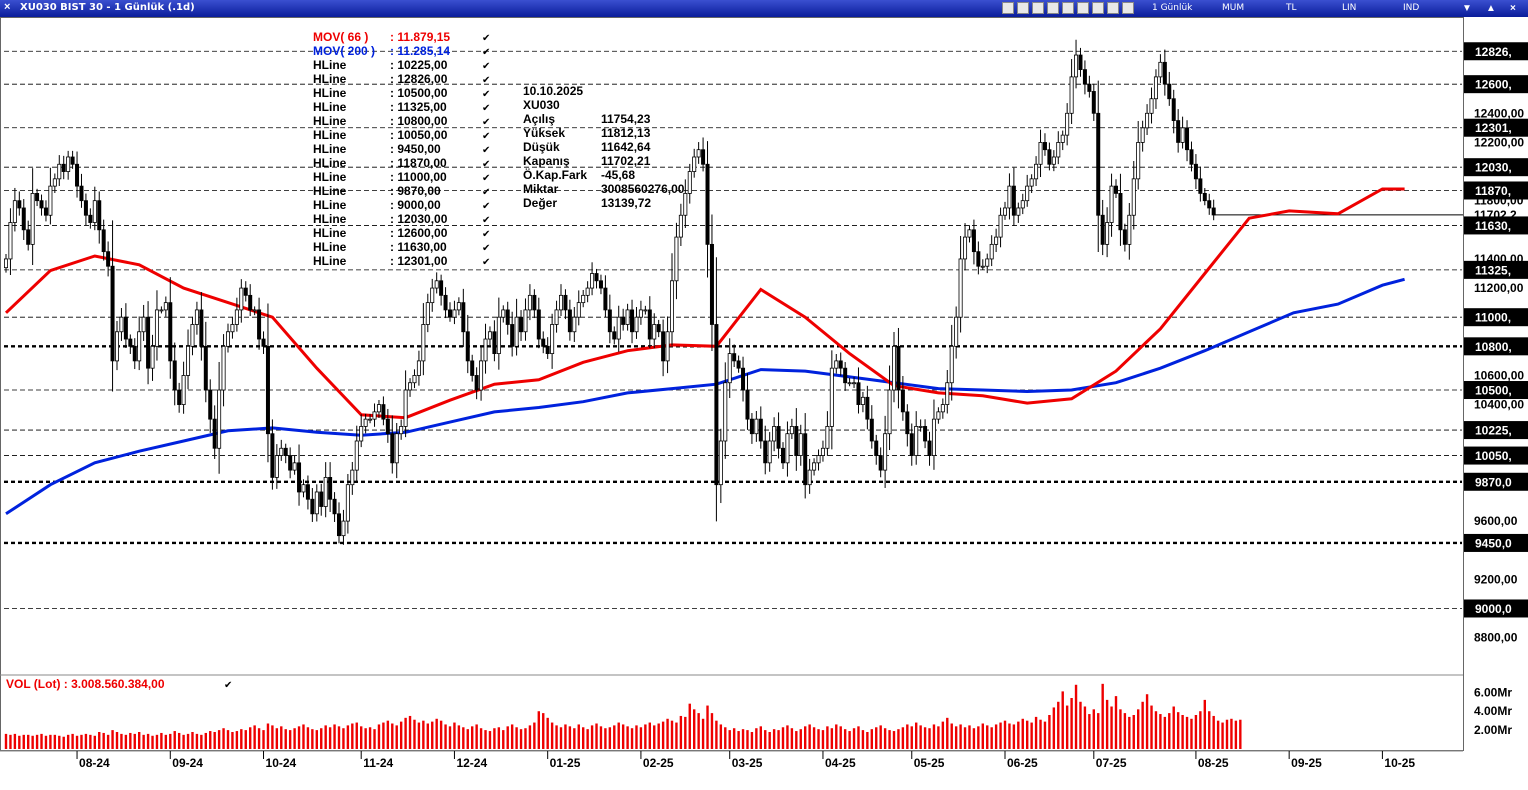  Describe the element at coordinates (420, 51) in the screenshot. I see `indicator-value: : 11.285,14` at that location.